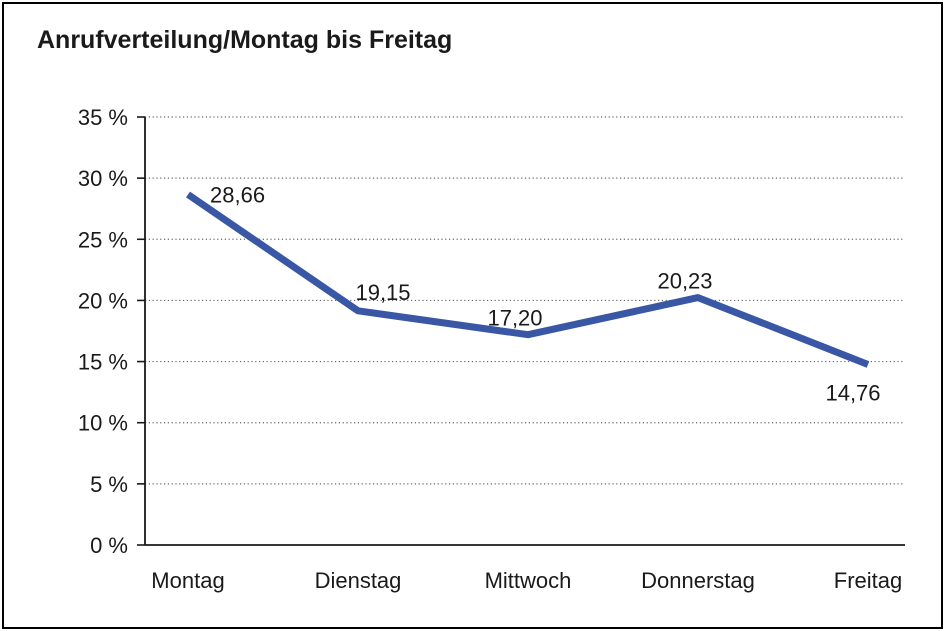  I want to click on x-axis-label: Mittwoch, so click(528, 580).